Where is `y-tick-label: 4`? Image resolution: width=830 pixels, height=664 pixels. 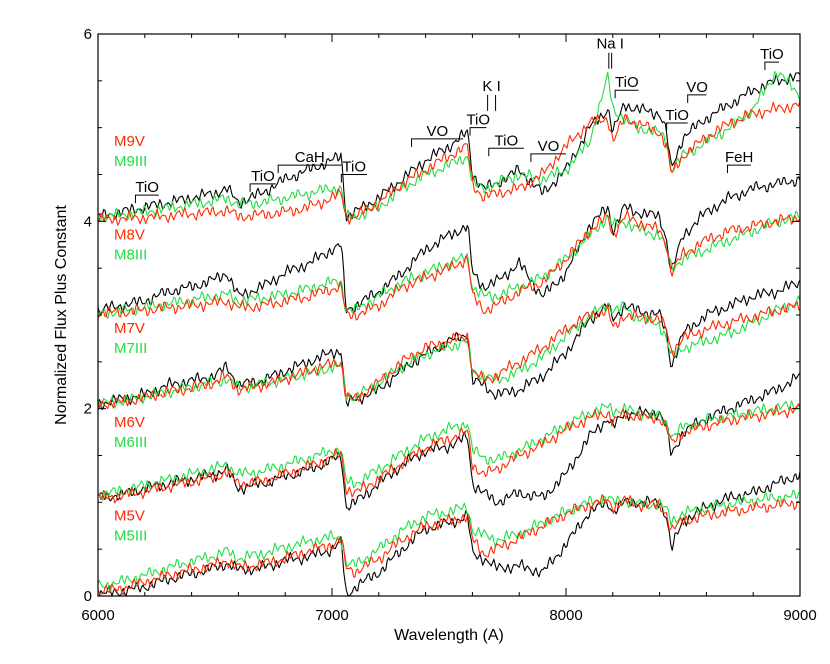 y-tick-label: 4 is located at coordinates (88, 221).